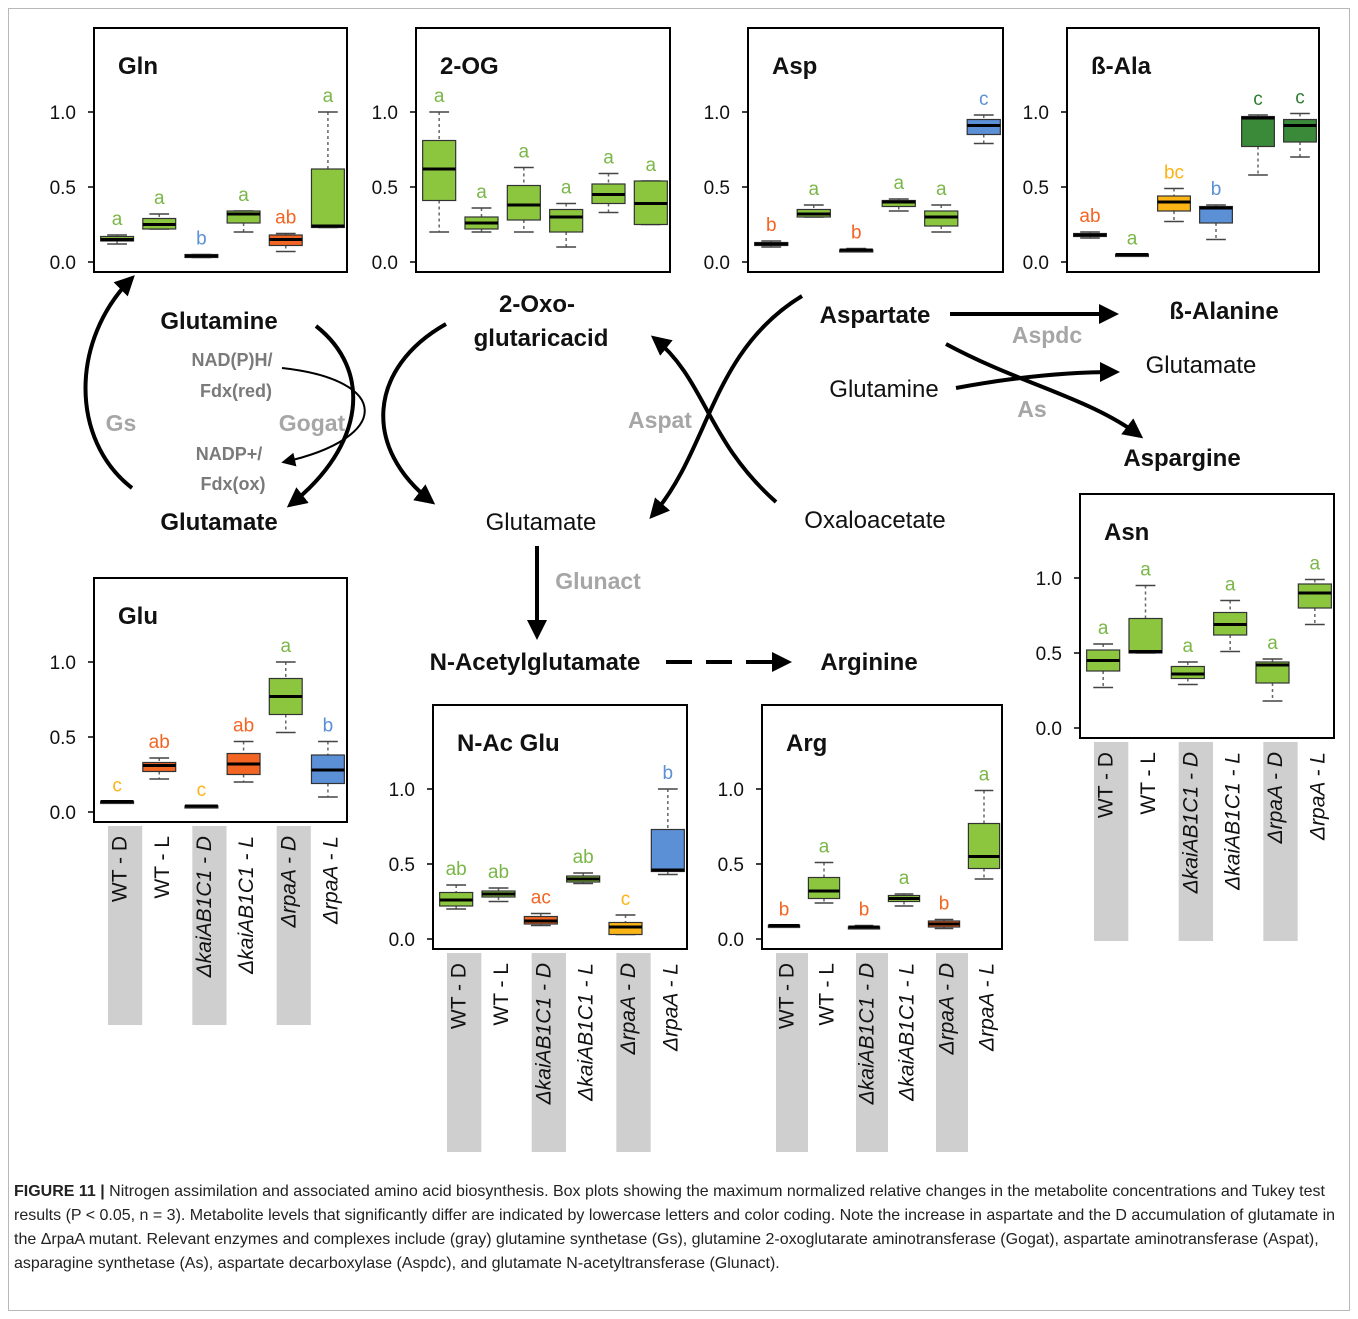 This screenshot has height=1319, width=1358. I want to click on label-oxo-line2: glutaricacid, so click(541, 338).